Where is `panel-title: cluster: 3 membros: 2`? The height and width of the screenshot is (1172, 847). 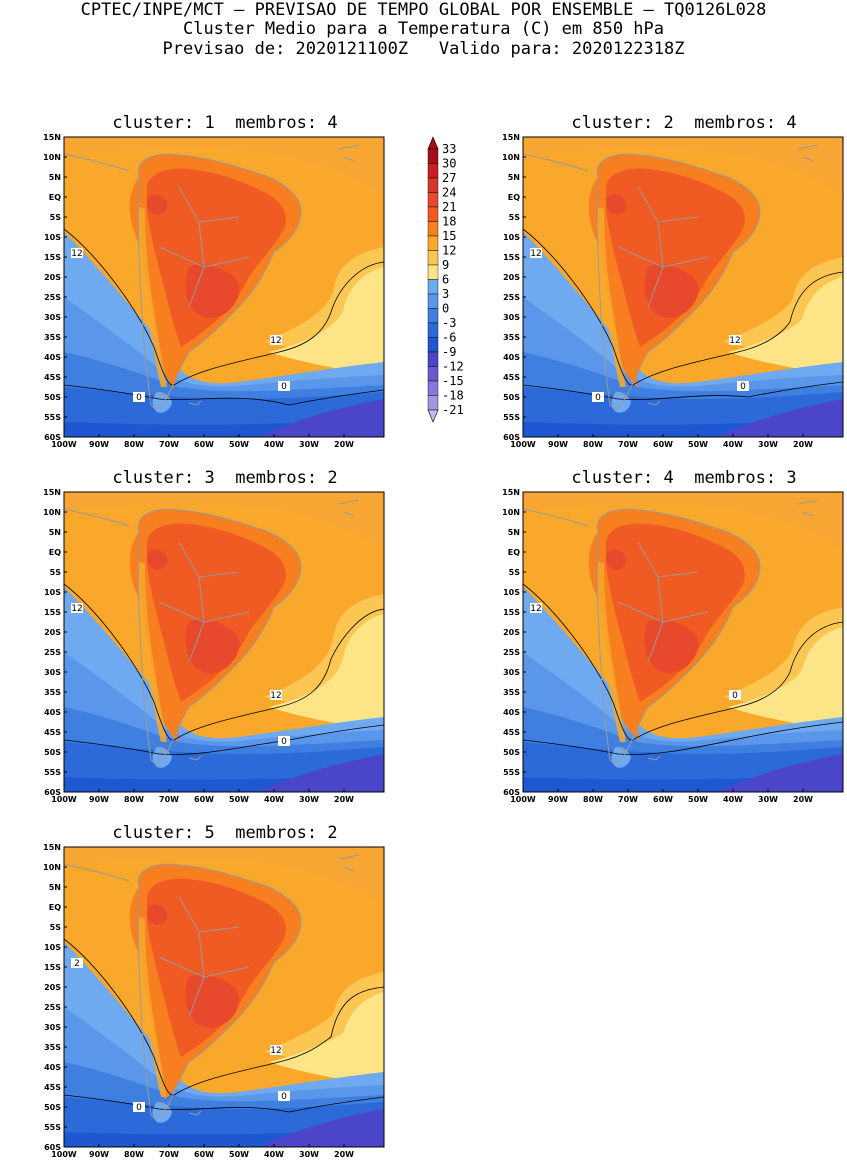 panel-title: cluster: 3 membros: 2 is located at coordinates (225, 478).